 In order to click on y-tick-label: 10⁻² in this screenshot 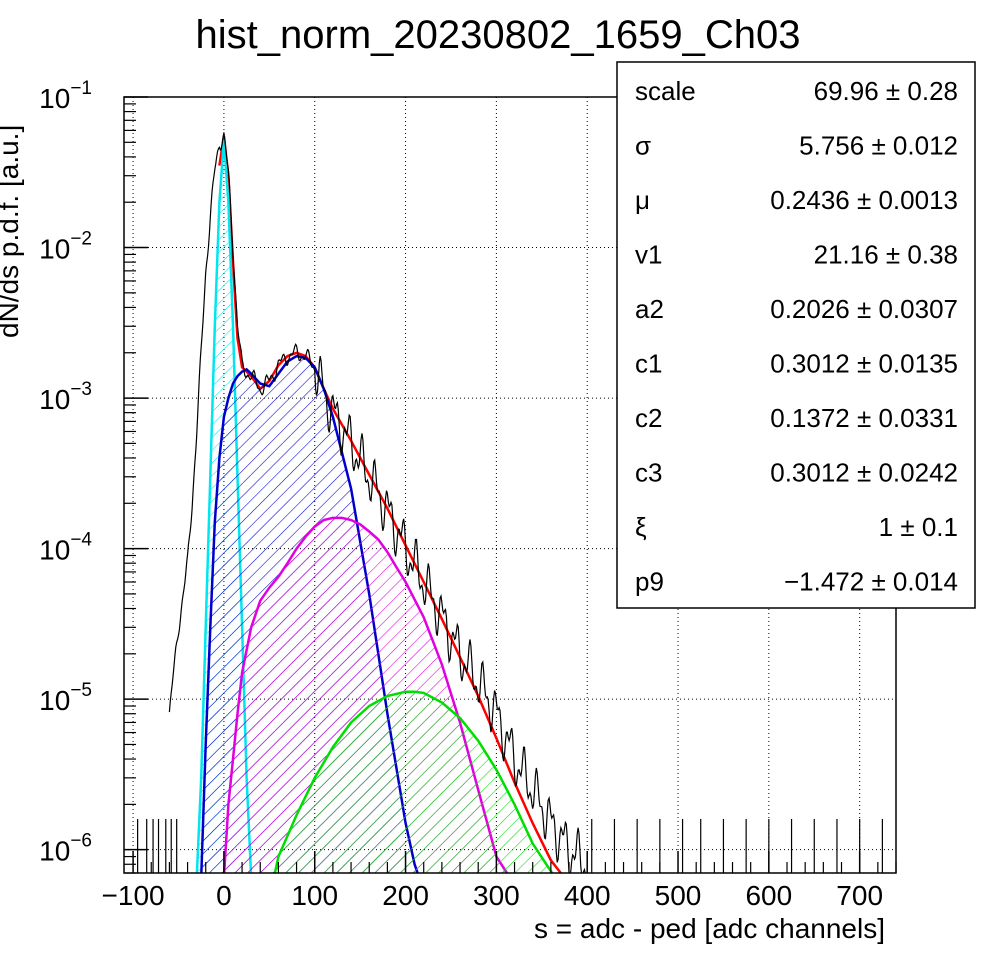, I will do `click(65, 247)`.